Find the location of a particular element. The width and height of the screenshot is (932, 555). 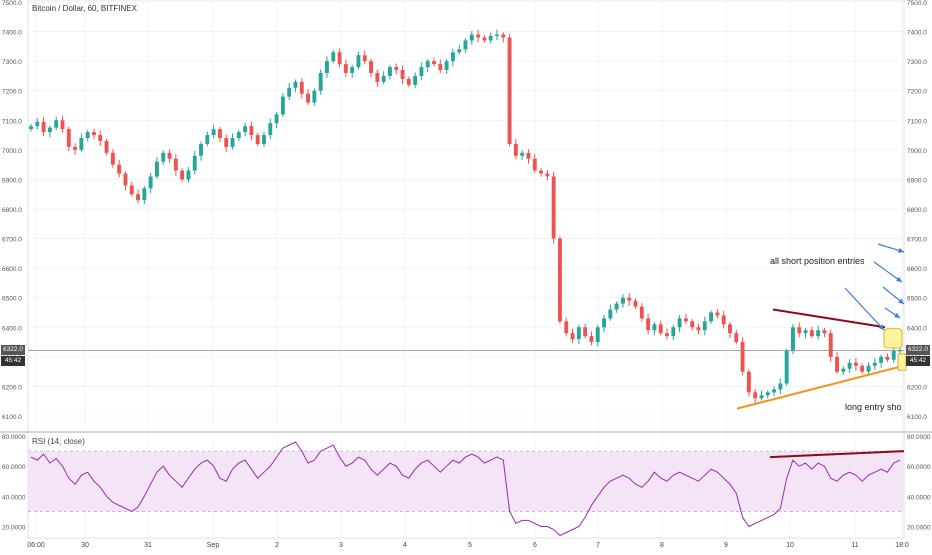

annotation-arrow is located at coordinates (864, 309).